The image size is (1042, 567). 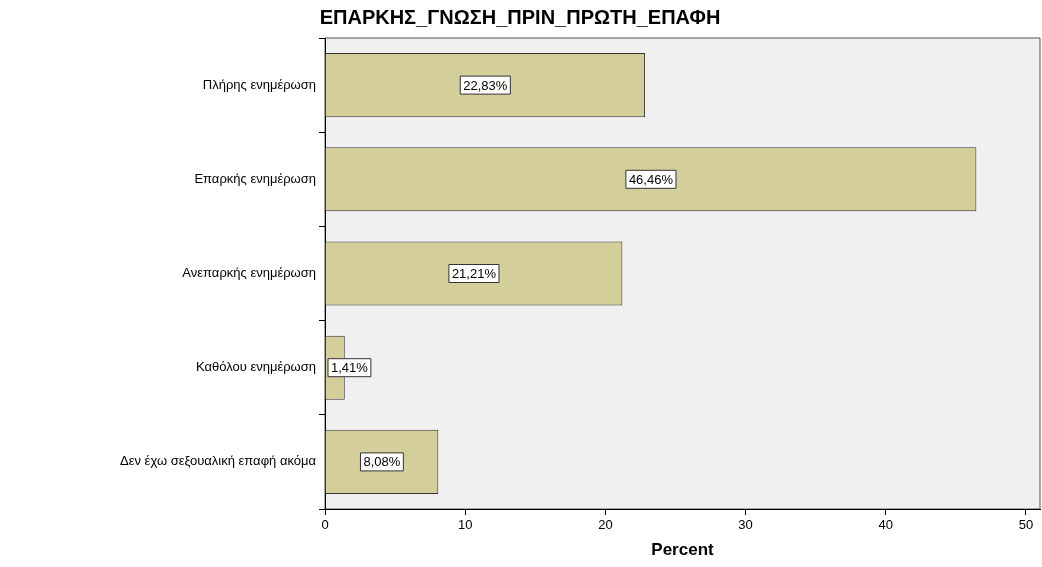 I want to click on x-tick-label: 20, so click(x=605, y=525).